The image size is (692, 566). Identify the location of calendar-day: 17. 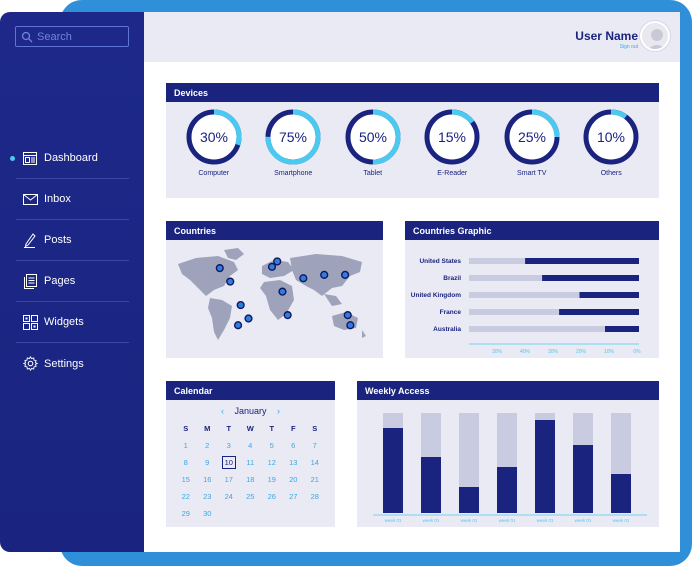
(228, 479).